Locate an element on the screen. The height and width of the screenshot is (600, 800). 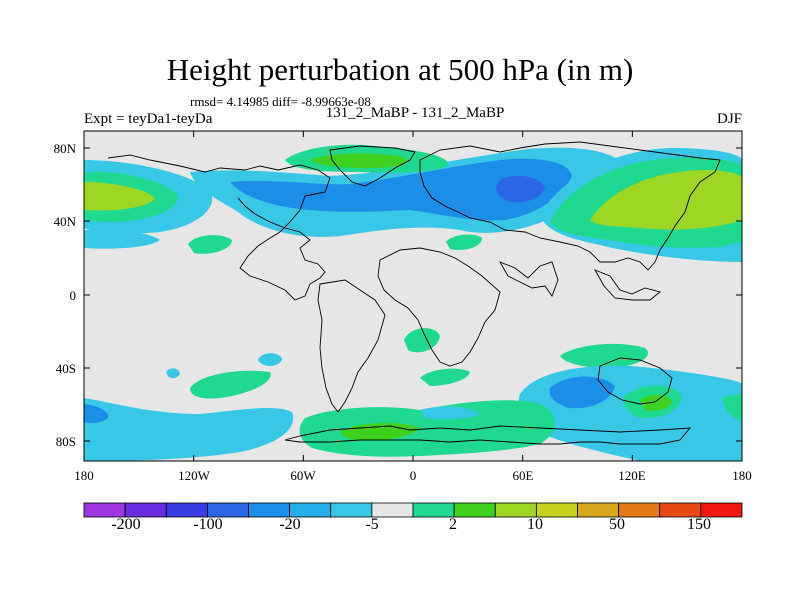
colorbar-label: -20 is located at coordinates (290, 524).